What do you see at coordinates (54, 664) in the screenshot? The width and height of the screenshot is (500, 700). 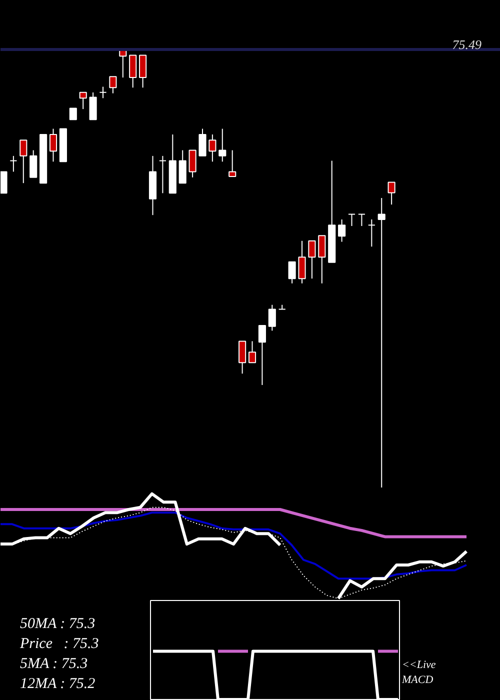 I see `text: 5MA : 75.3` at bounding box center [54, 664].